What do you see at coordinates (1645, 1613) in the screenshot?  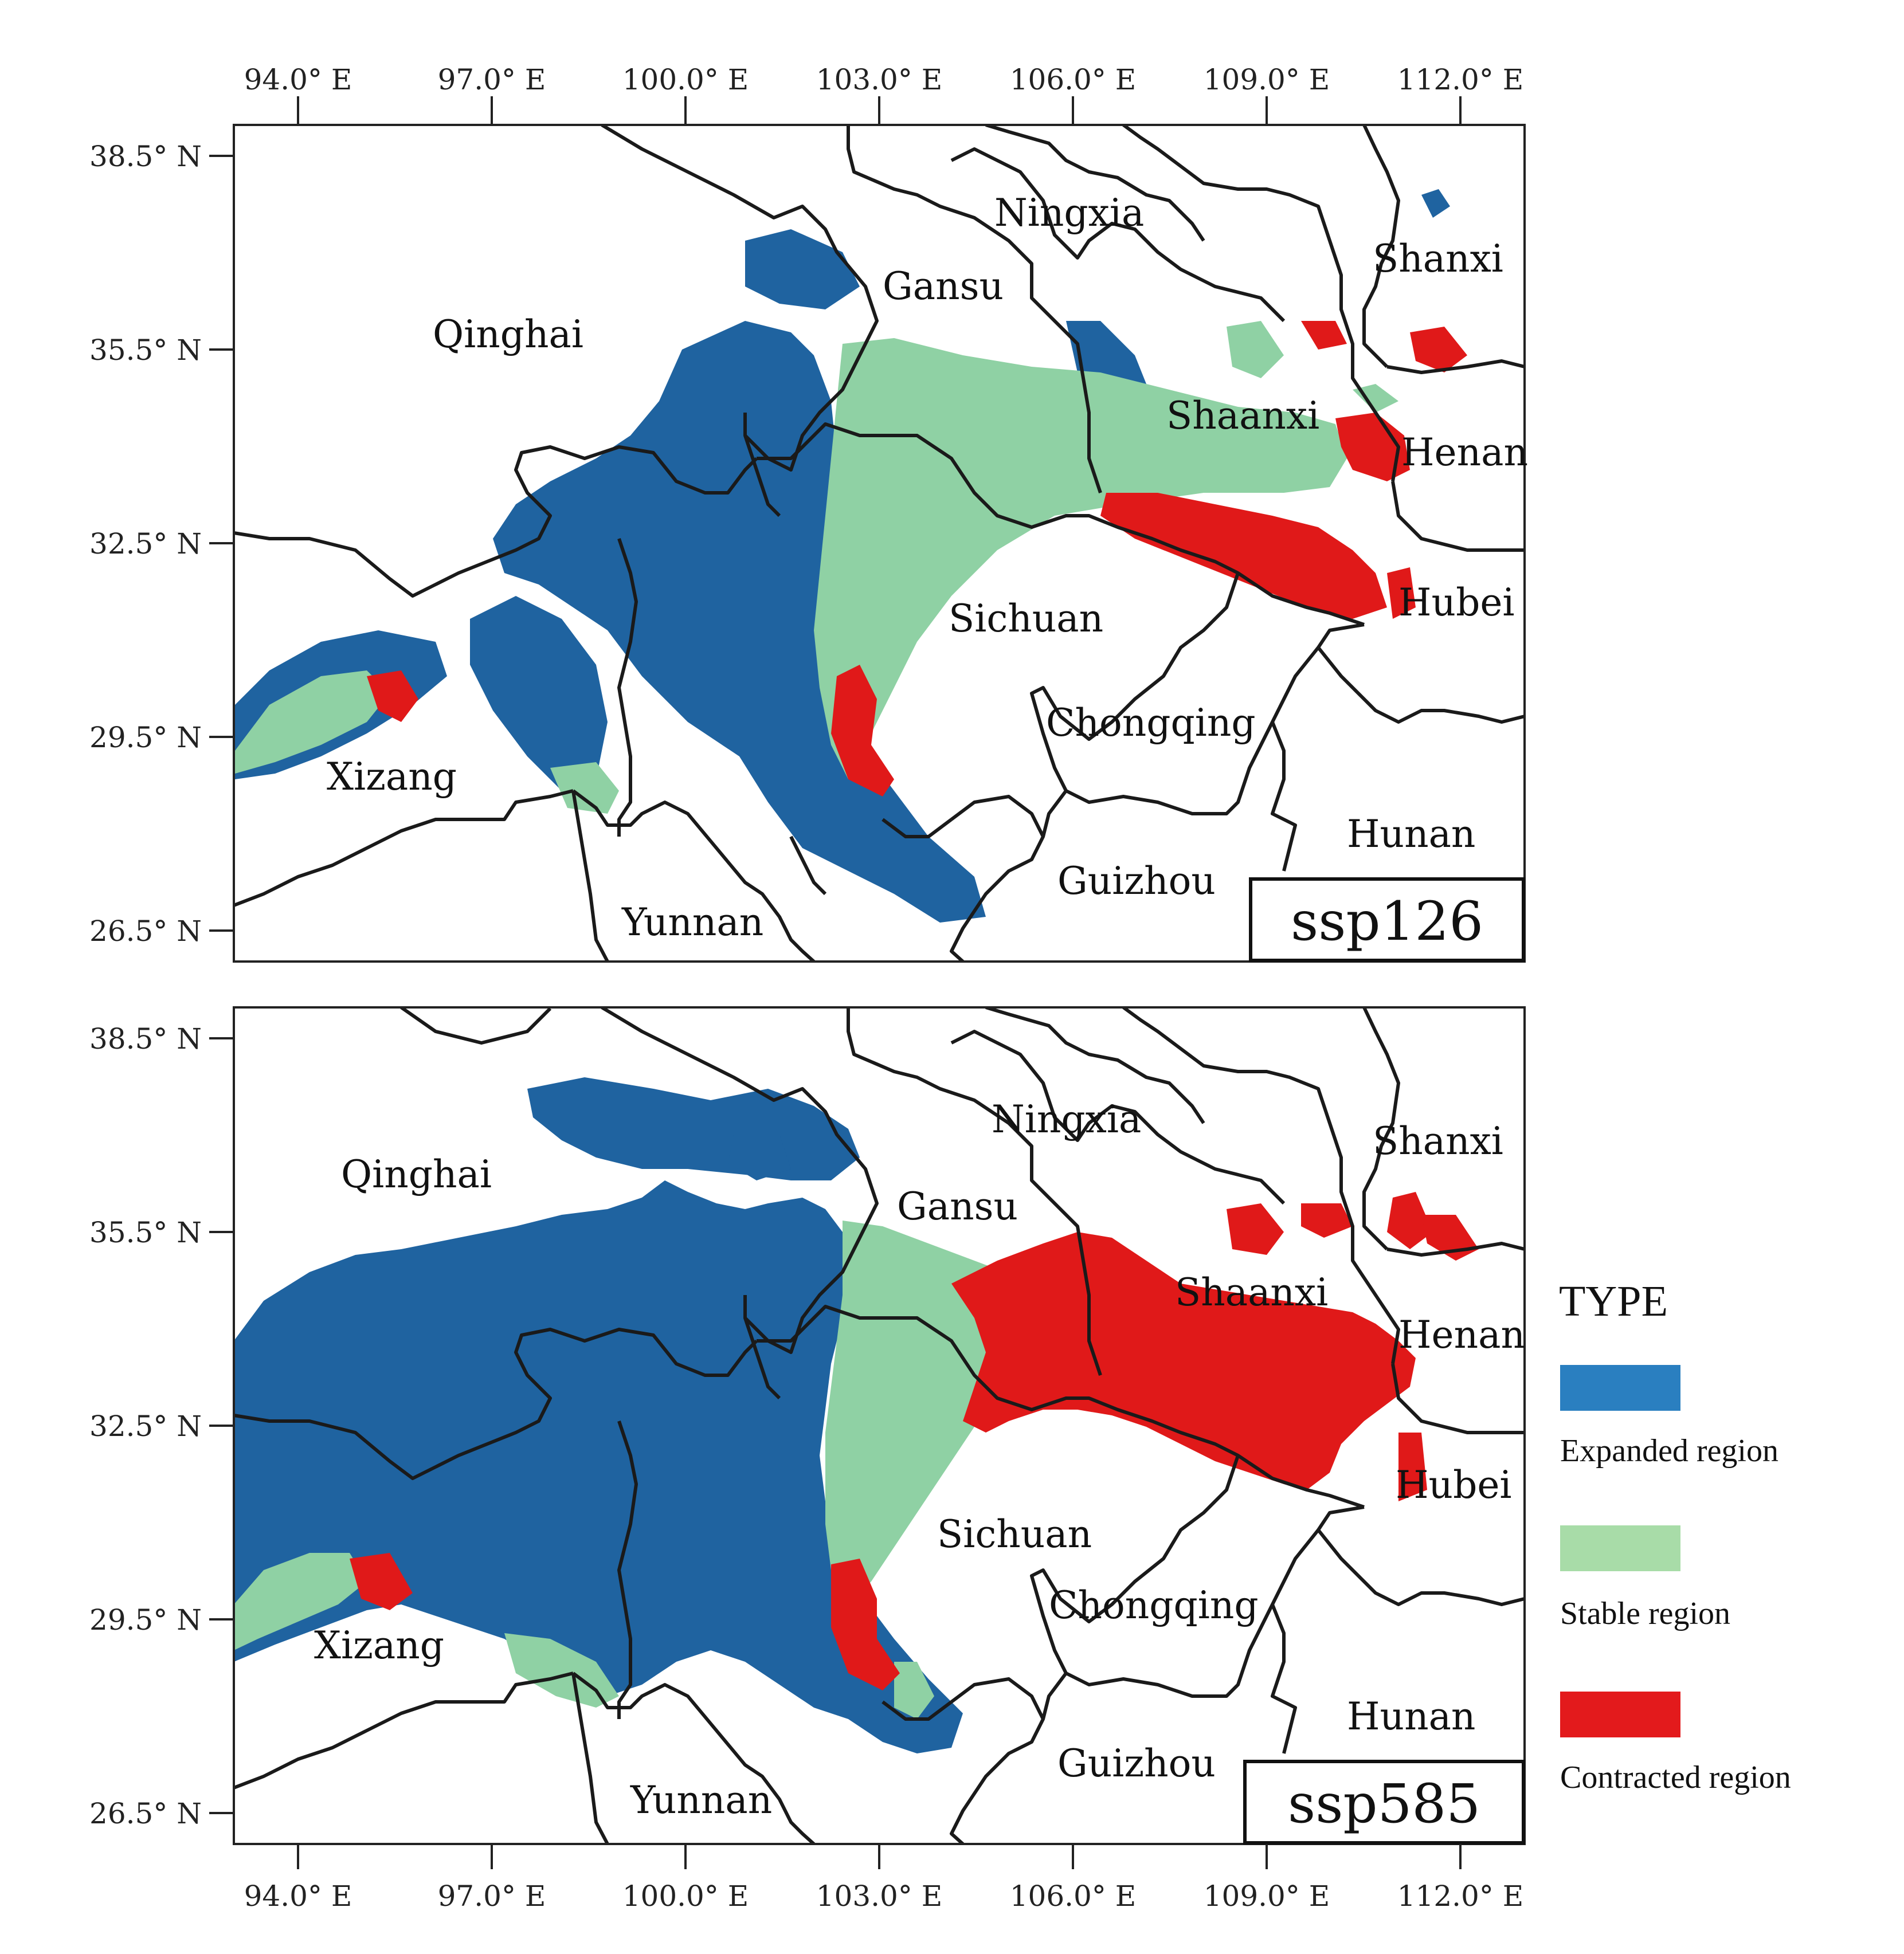 I see `legend-label-stable: Stable region` at bounding box center [1645, 1613].